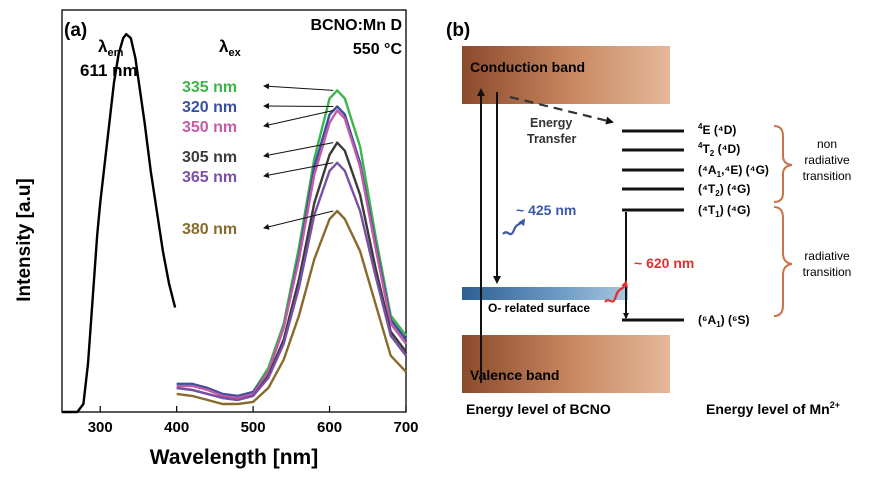 The image size is (875, 494). I want to click on level-label-4A1-4E: (⁴A1,⁴E) (⁴G), so click(733, 171).